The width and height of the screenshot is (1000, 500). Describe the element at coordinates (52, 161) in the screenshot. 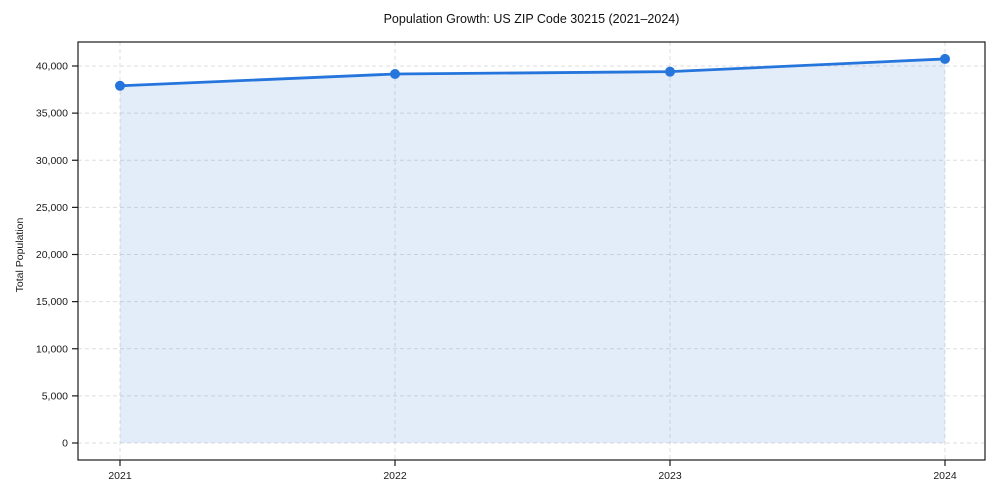

I see `y-tick-label: 30,000` at that location.